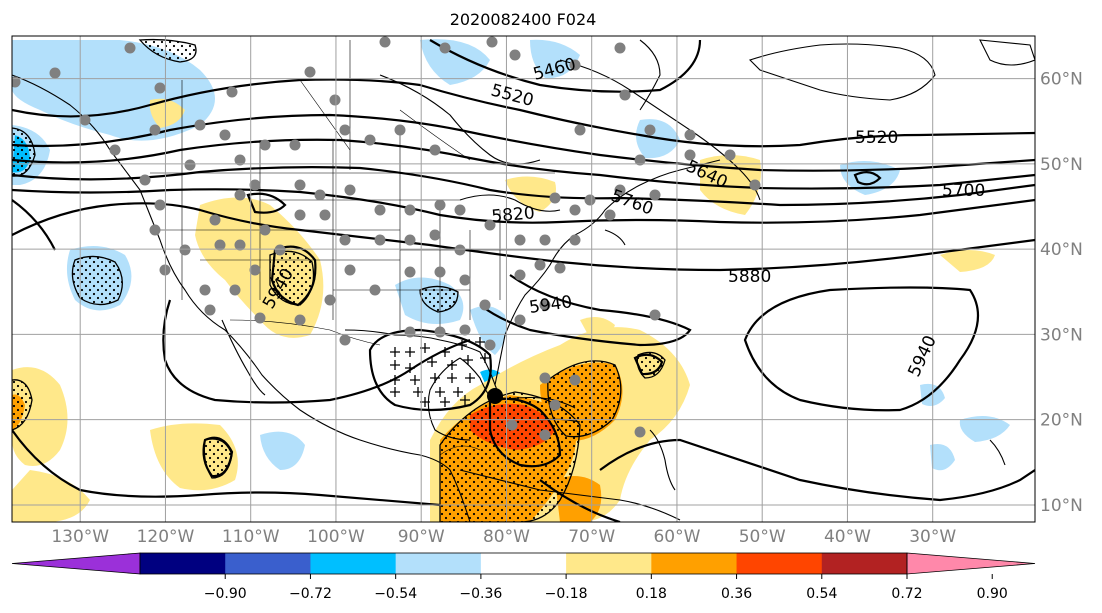  Describe the element at coordinates (1061, 421) in the screenshot. I see `latitude-label: 20°N` at that location.